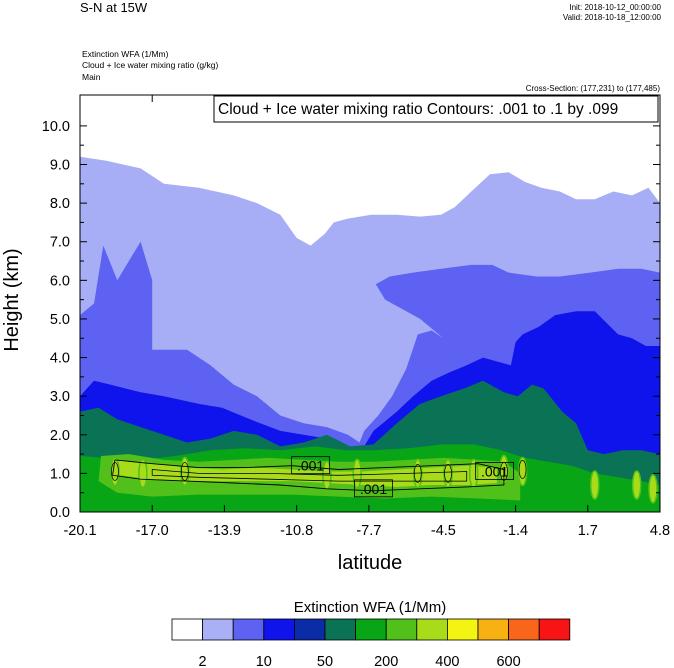 The height and width of the screenshot is (668, 674). What do you see at coordinates (56, 127) in the screenshot?
I see `y-tick-label: 10.0` at bounding box center [56, 127].